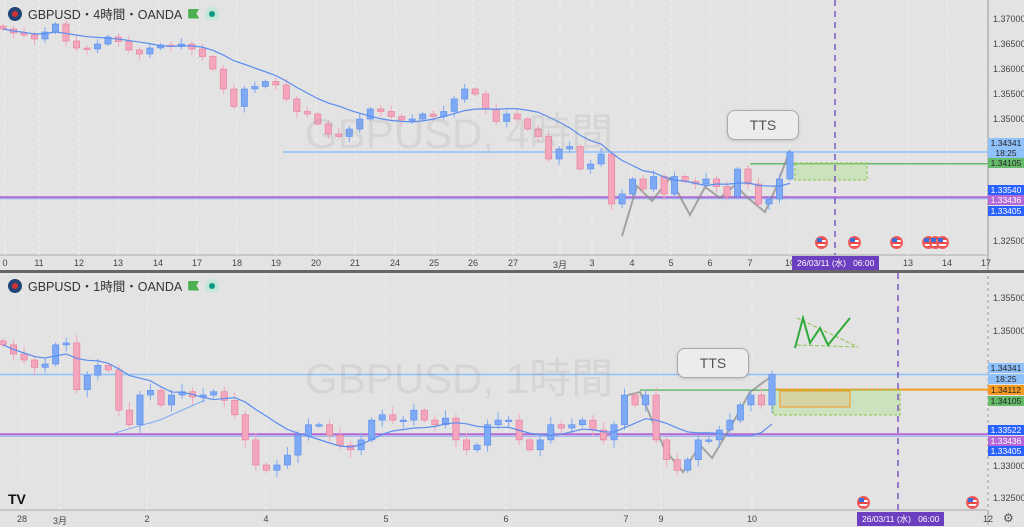  I want to click on x-tick: 21, so click(355, 263).